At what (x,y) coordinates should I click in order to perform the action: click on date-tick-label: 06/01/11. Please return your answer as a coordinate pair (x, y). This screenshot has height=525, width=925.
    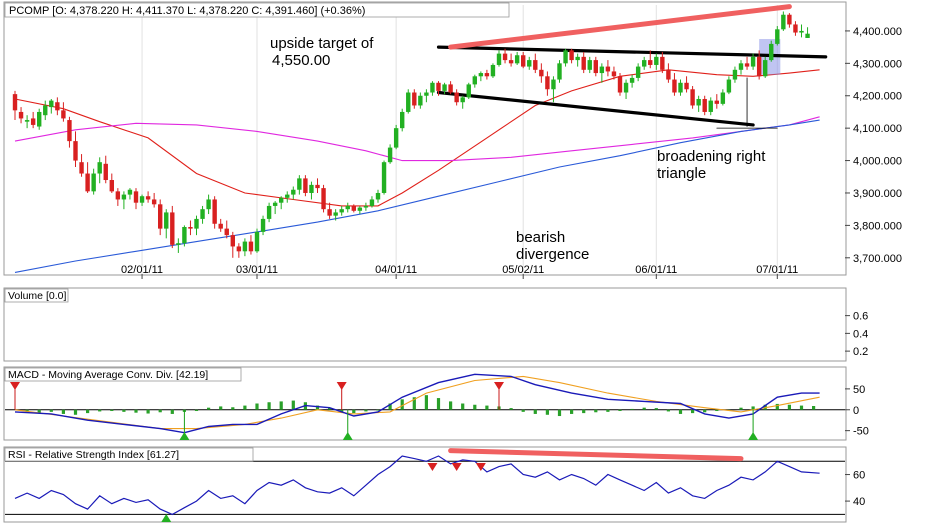
    Looking at the image, I should click on (656, 270).